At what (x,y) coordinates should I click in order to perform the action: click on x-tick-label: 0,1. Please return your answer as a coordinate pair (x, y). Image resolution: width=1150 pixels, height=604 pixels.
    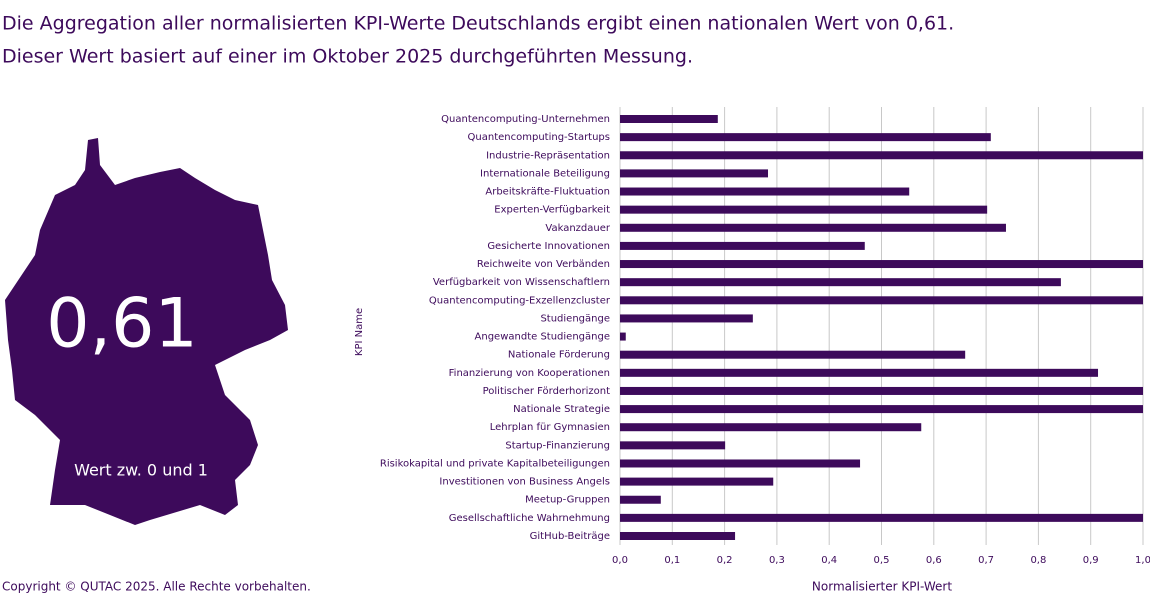
    Looking at the image, I should click on (672, 560).